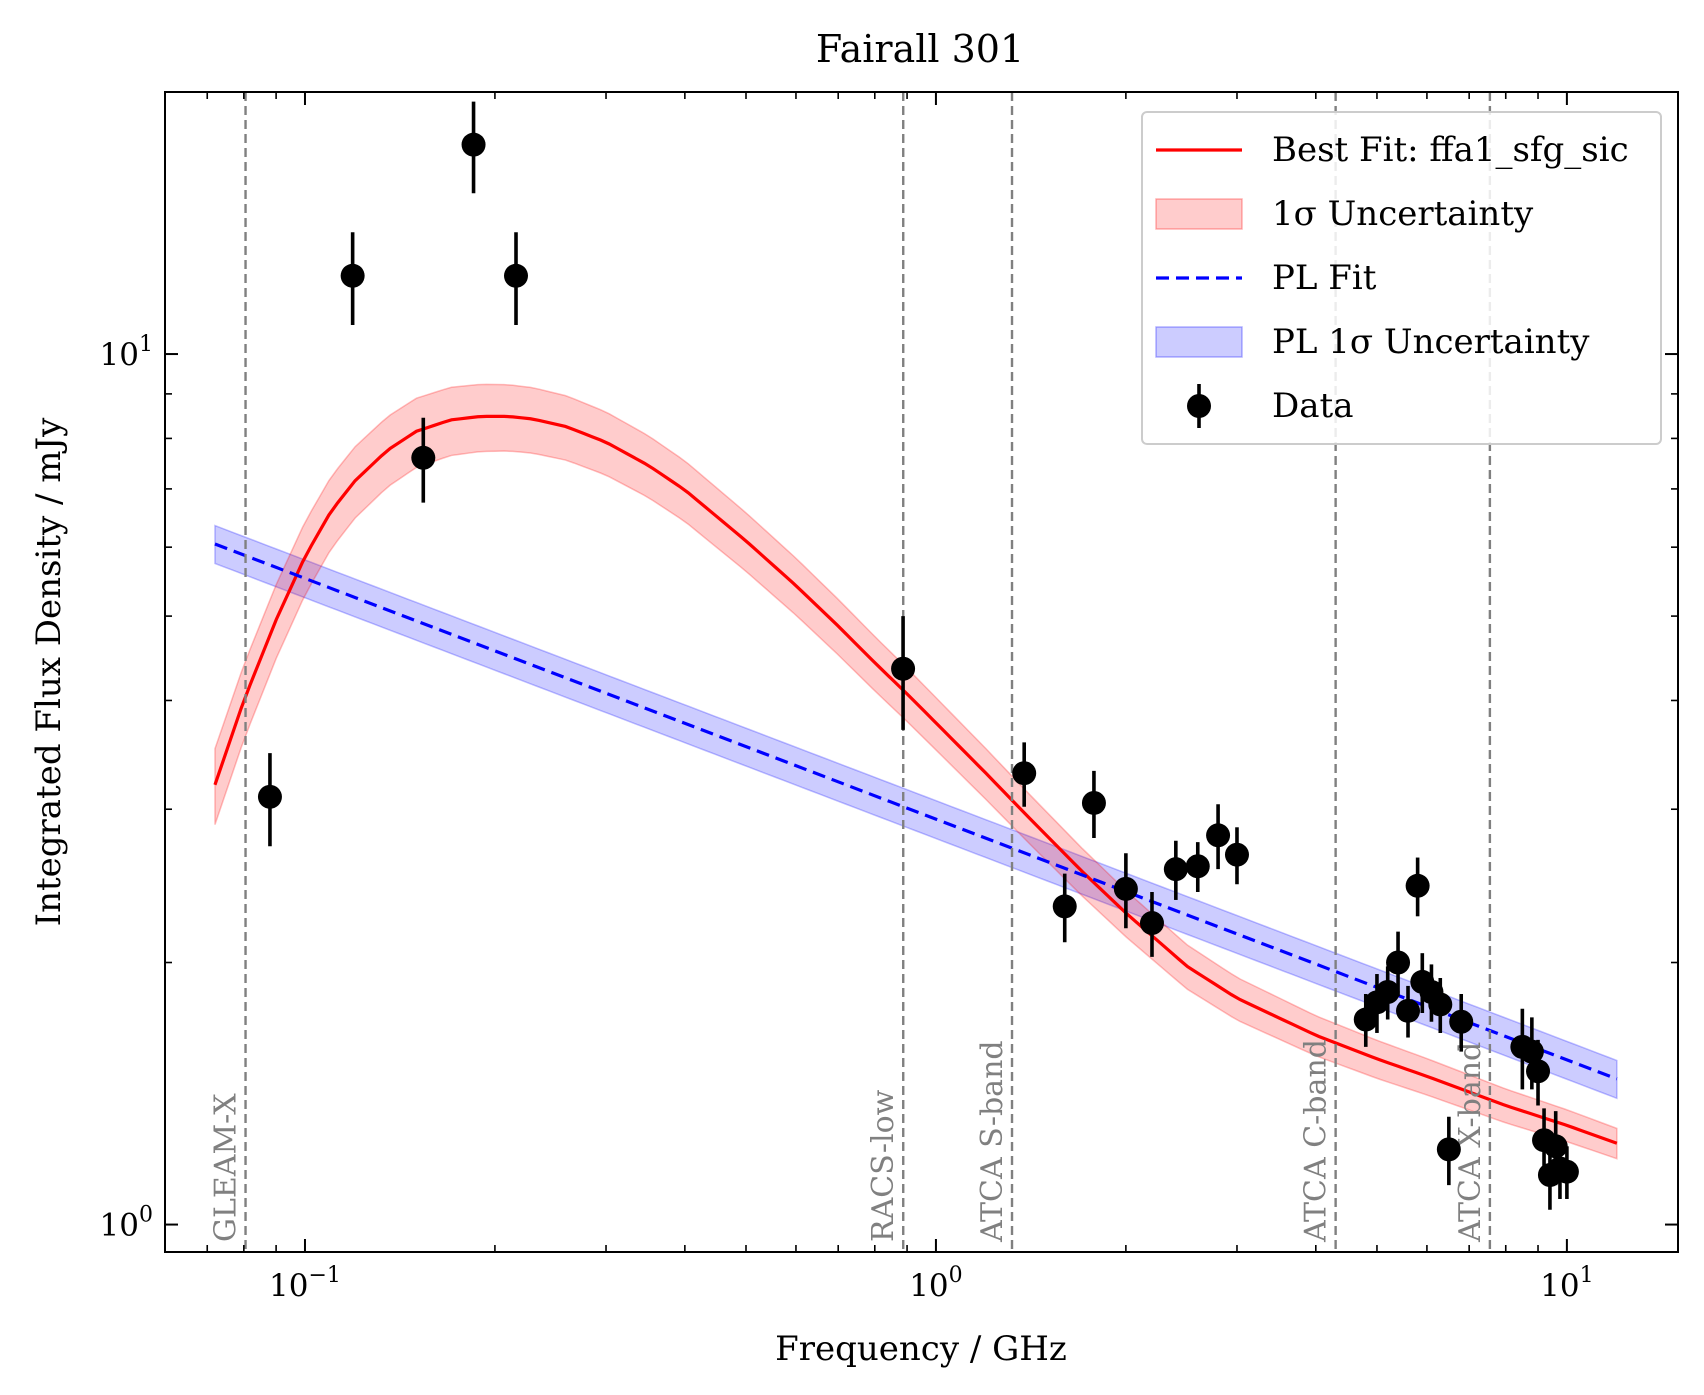  What do you see at coordinates (1316, 1141) in the screenshot?
I see `vline-label-3: ATCA C-band` at bounding box center [1316, 1141].